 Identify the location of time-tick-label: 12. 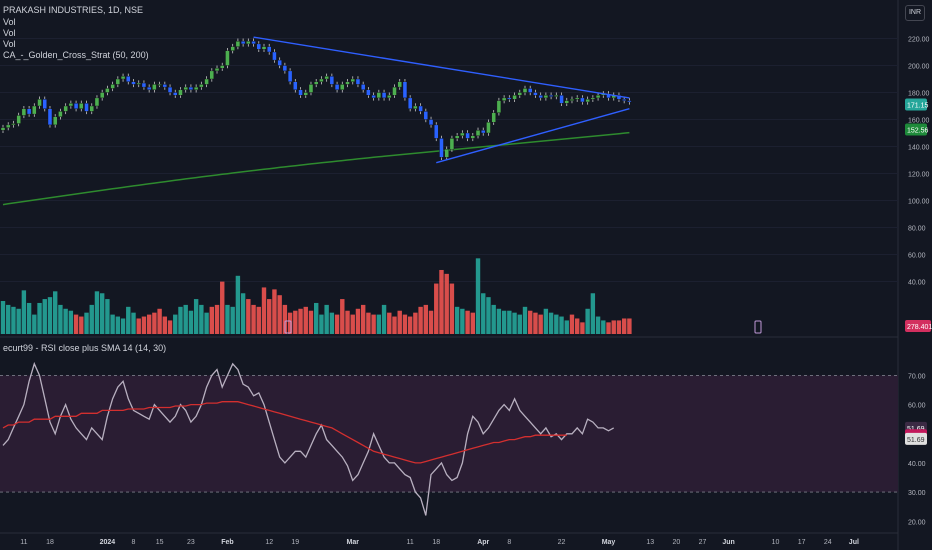
(269, 542).